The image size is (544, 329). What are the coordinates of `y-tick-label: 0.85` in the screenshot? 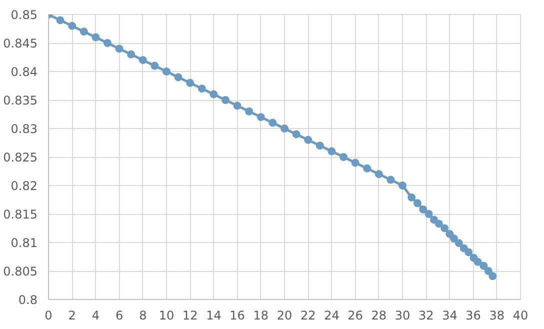 It's located at (24, 15).